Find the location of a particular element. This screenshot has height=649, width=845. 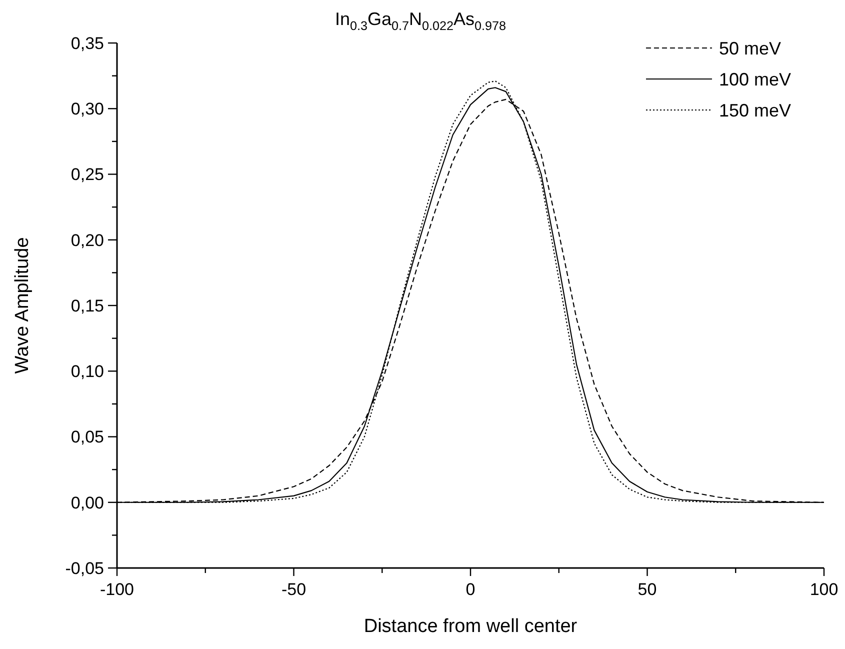

x-tick-label: -50 is located at coordinates (293, 589).